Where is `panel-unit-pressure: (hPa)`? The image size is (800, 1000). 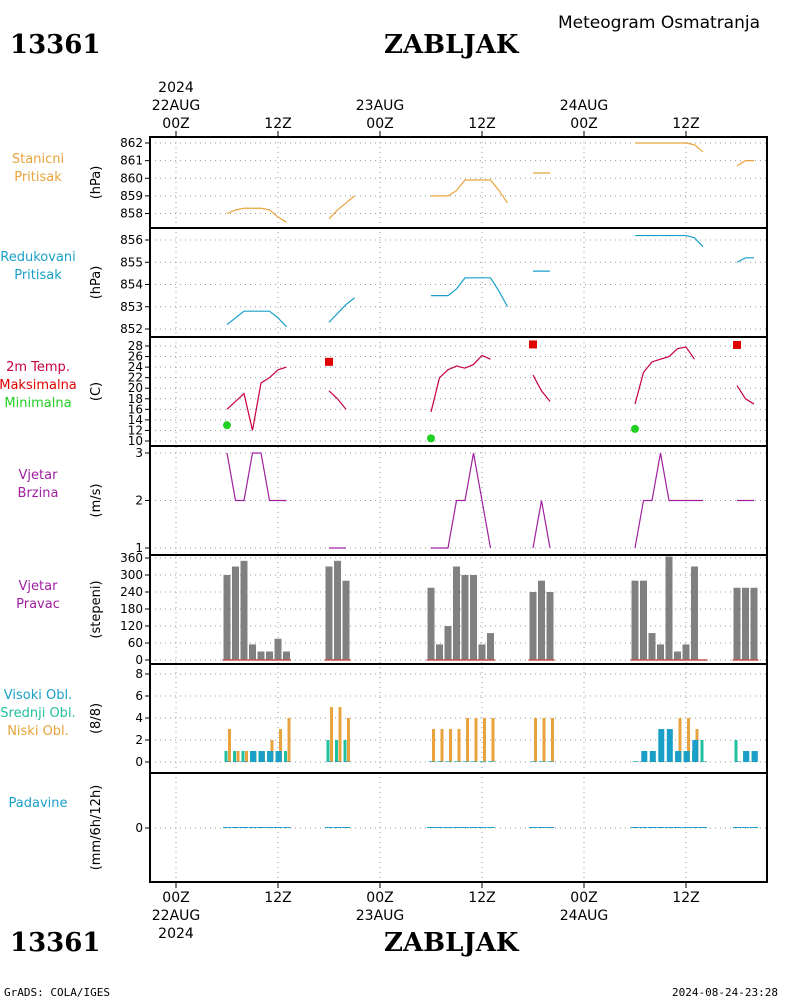 panel-unit-pressure: (hPa) is located at coordinates (96, 183).